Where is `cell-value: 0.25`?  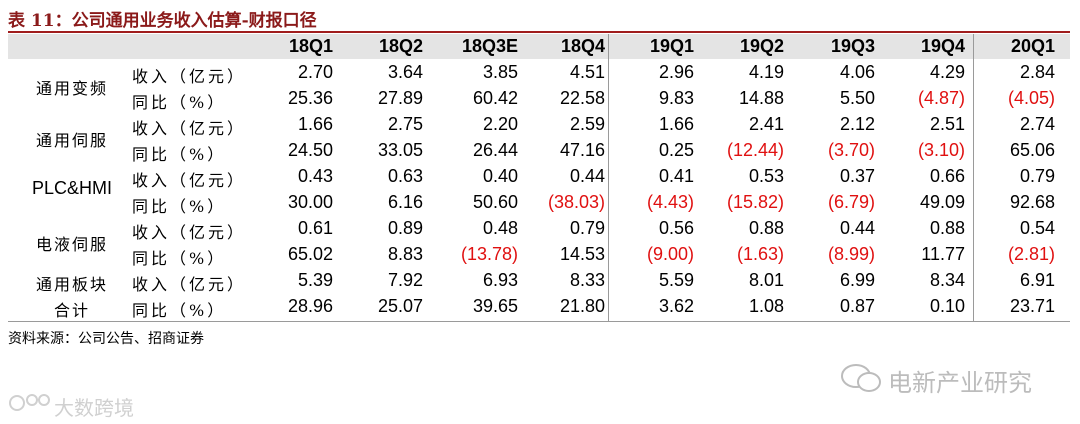 cell-value: 0.25 is located at coordinates (676, 150).